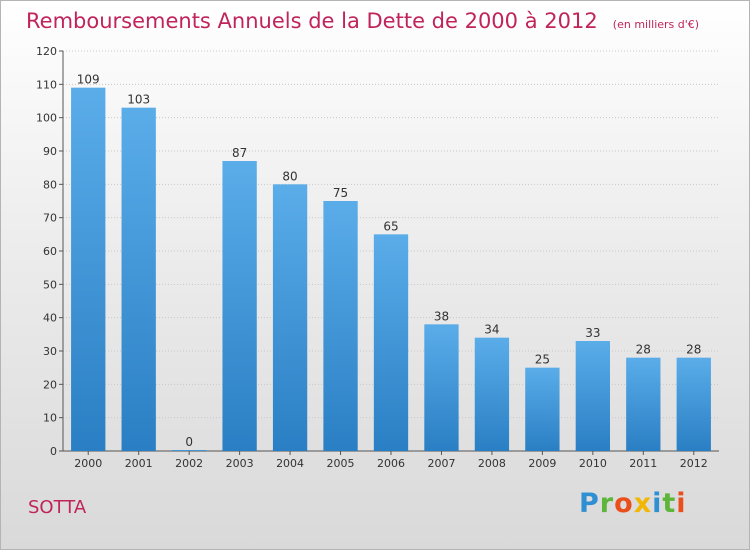  I want to click on brand-letter: r, so click(607, 503).